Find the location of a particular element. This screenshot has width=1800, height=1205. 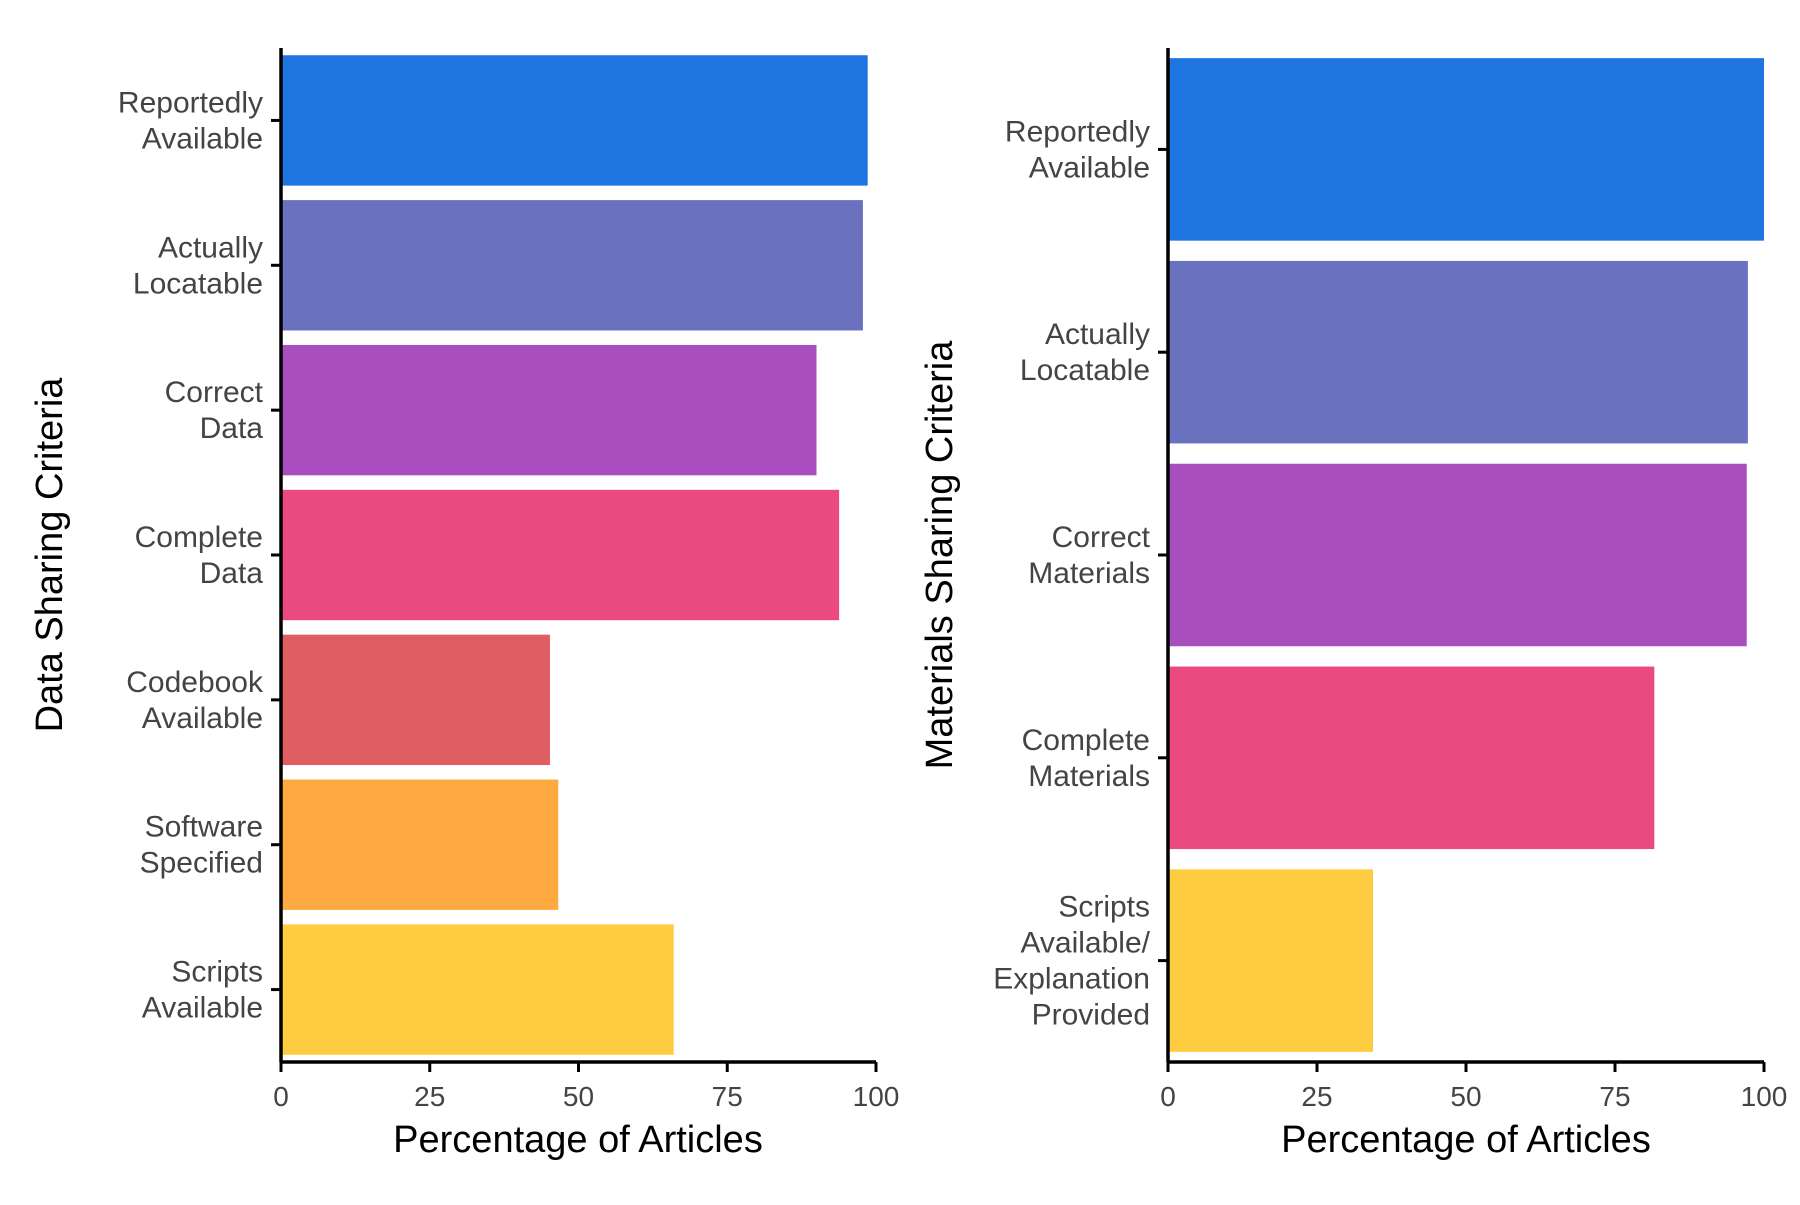

y-tick-label: Correct Data is located at coordinates (214, 410).